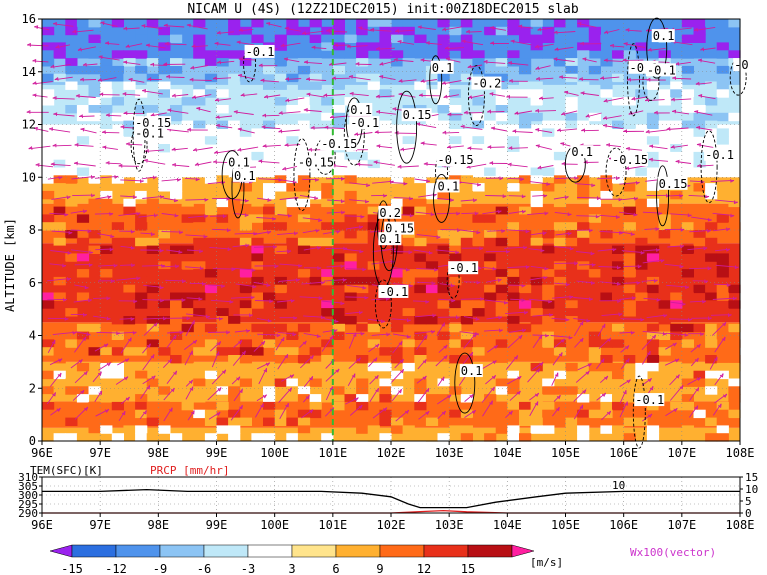 This screenshot has height=575, width=767. What do you see at coordinates (339, 144) in the screenshot?
I see `contour-label-text: -0.15` at bounding box center [339, 144].